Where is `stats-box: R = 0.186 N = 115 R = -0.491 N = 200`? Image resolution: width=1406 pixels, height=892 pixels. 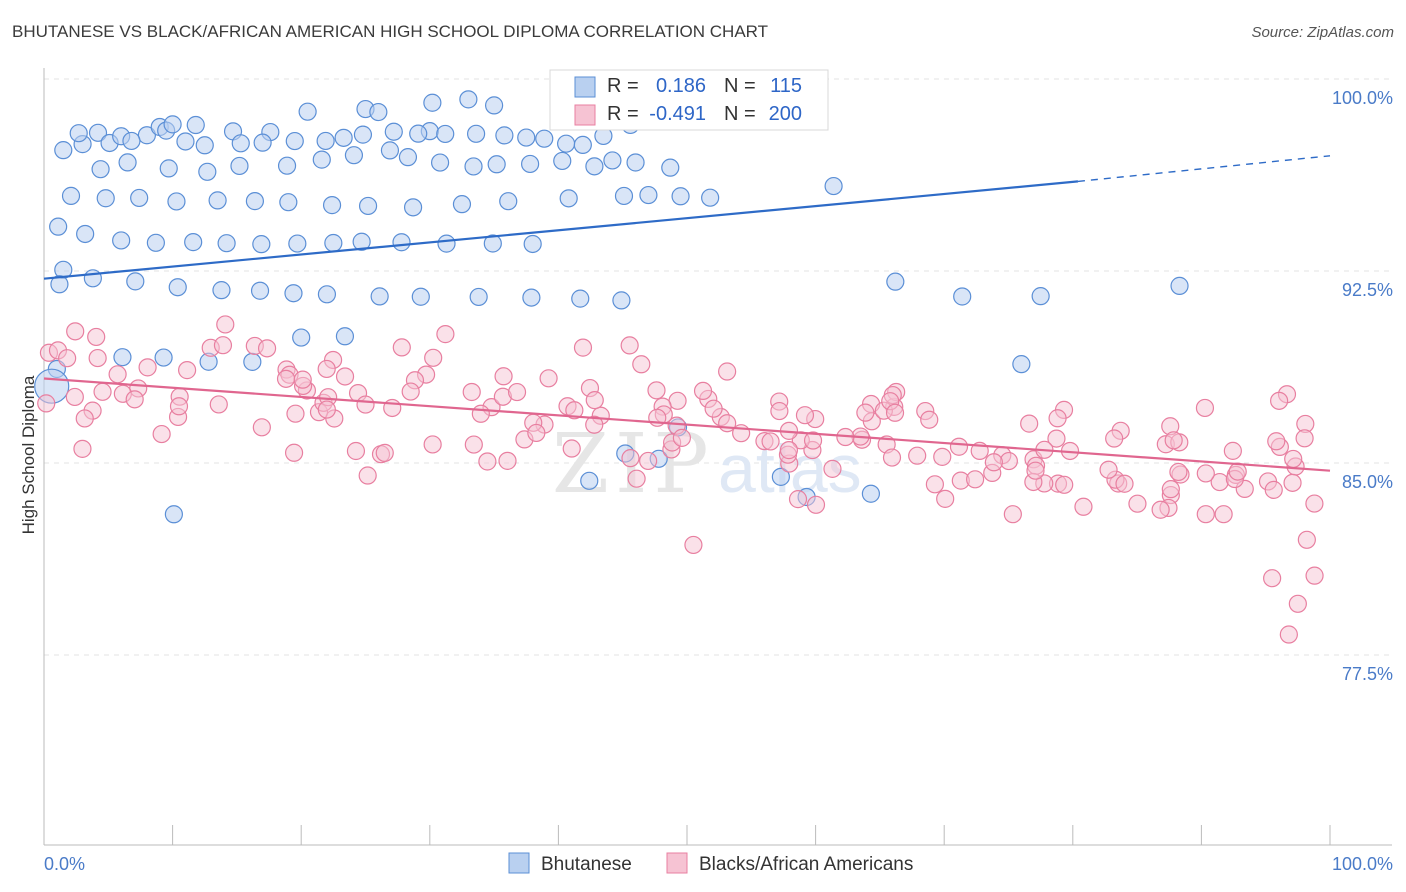 stats-box: R = 0.186 N = 115 R = -0.491 N = 200 is located at coordinates (689, 100).